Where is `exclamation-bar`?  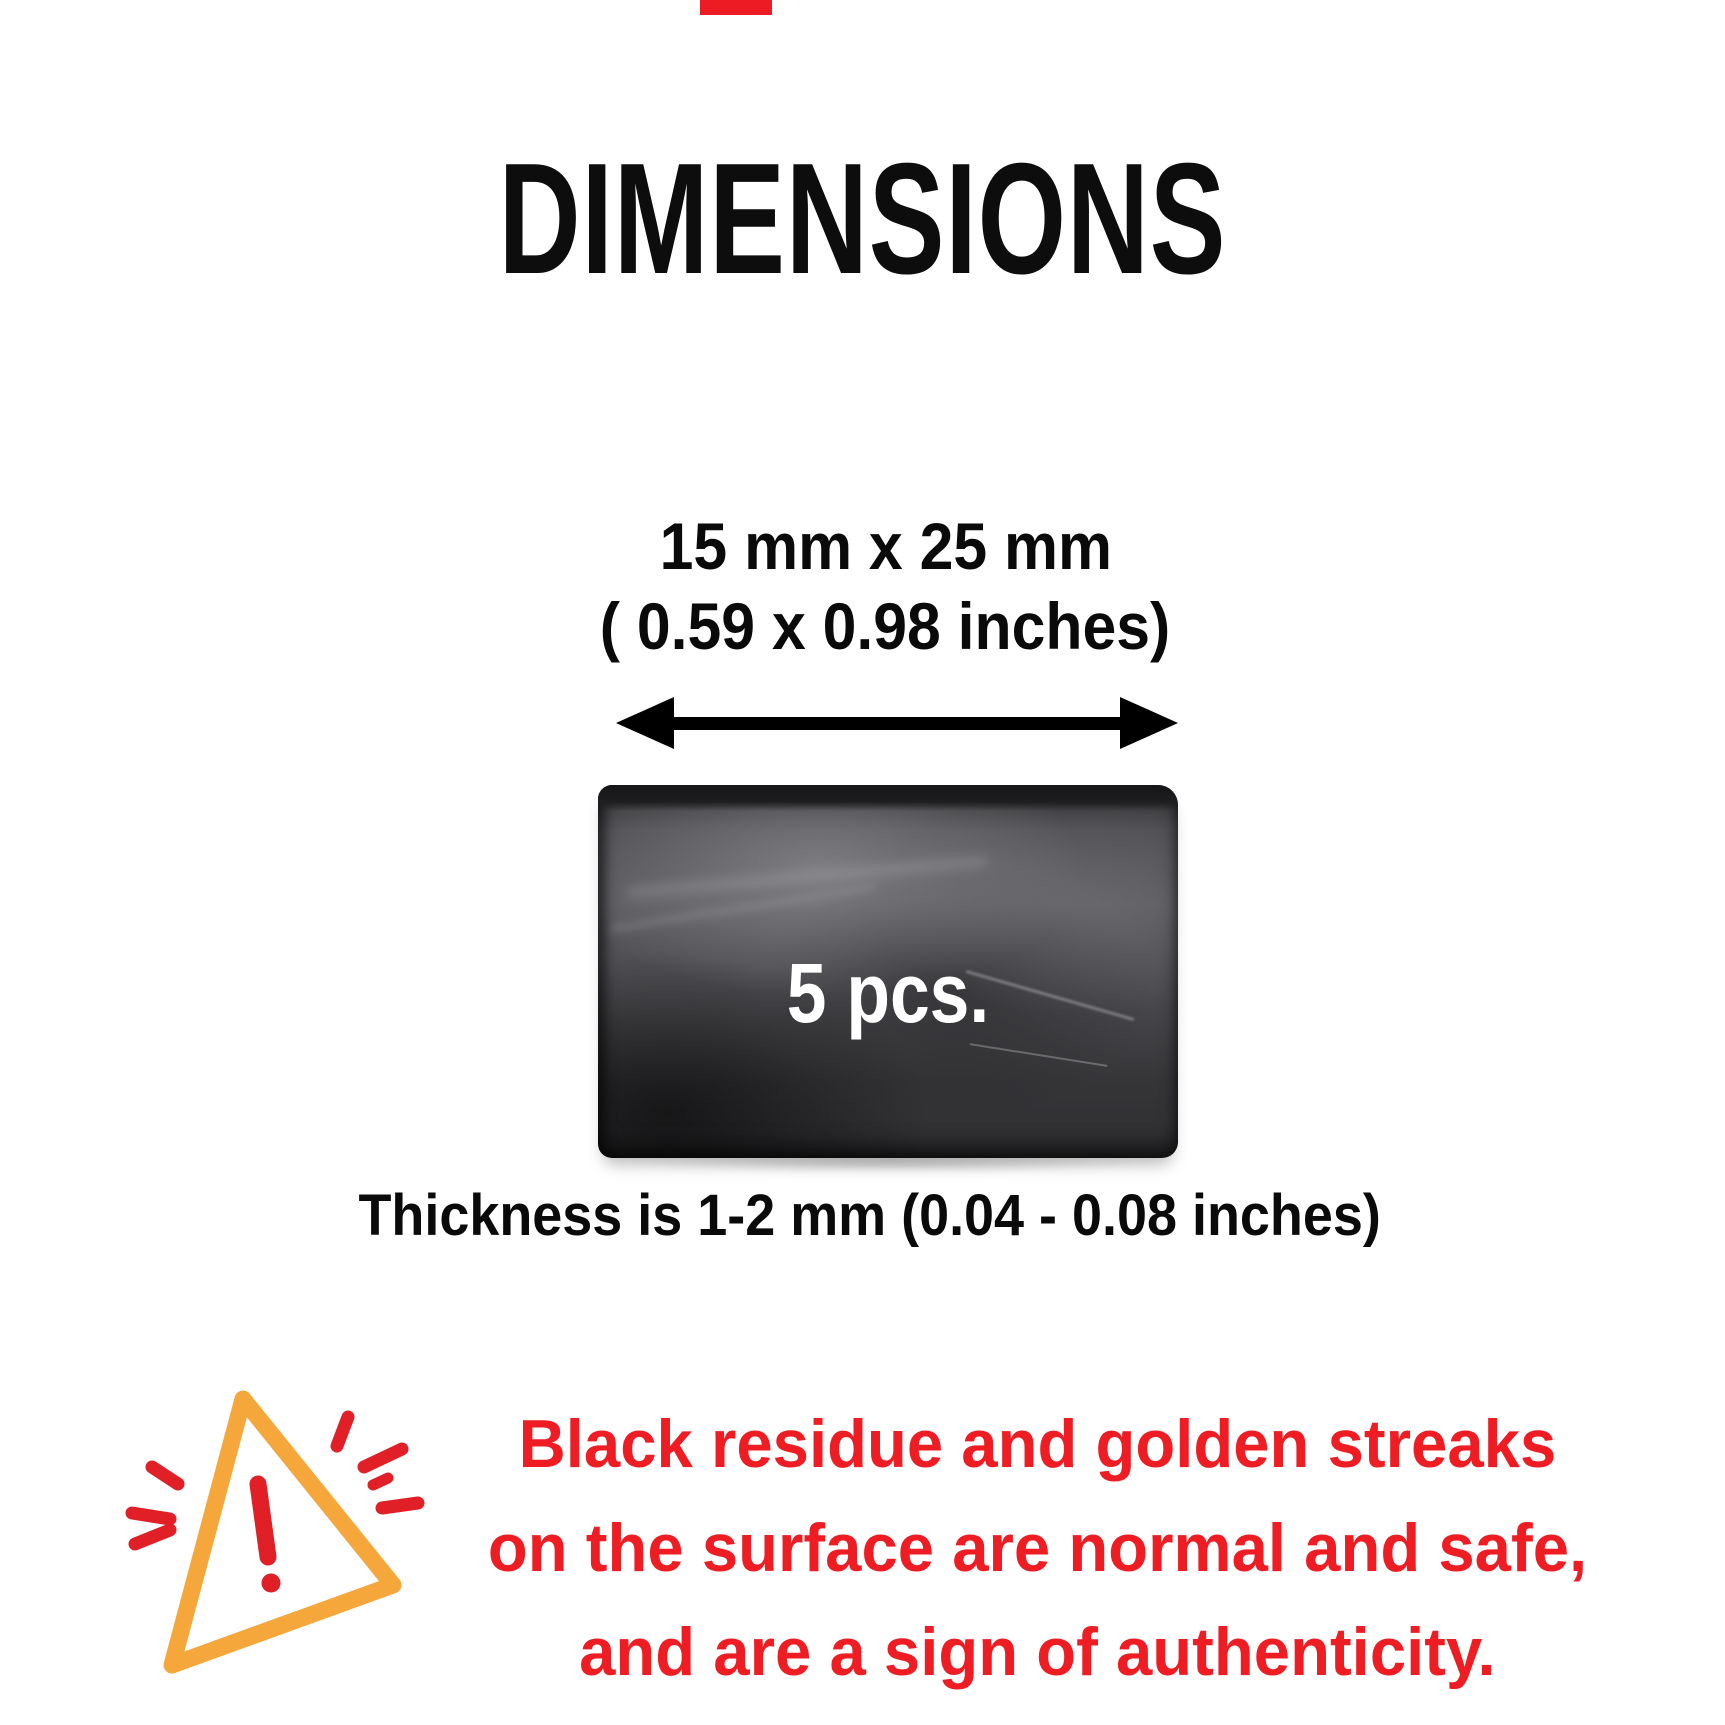 exclamation-bar is located at coordinates (263, 1520).